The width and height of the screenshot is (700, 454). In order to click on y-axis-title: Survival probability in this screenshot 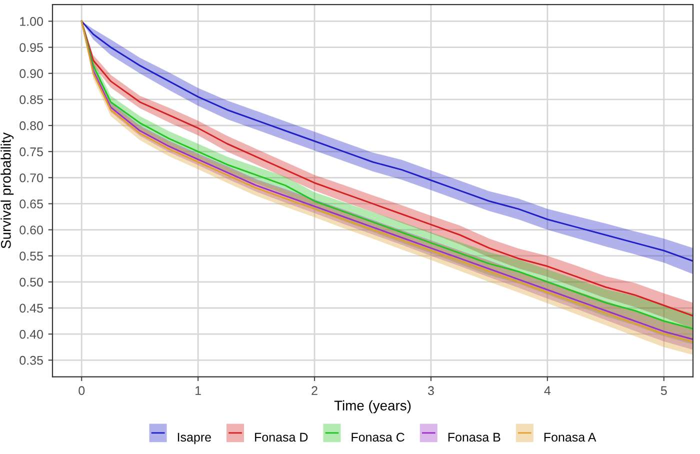, I will do `click(7, 190)`.